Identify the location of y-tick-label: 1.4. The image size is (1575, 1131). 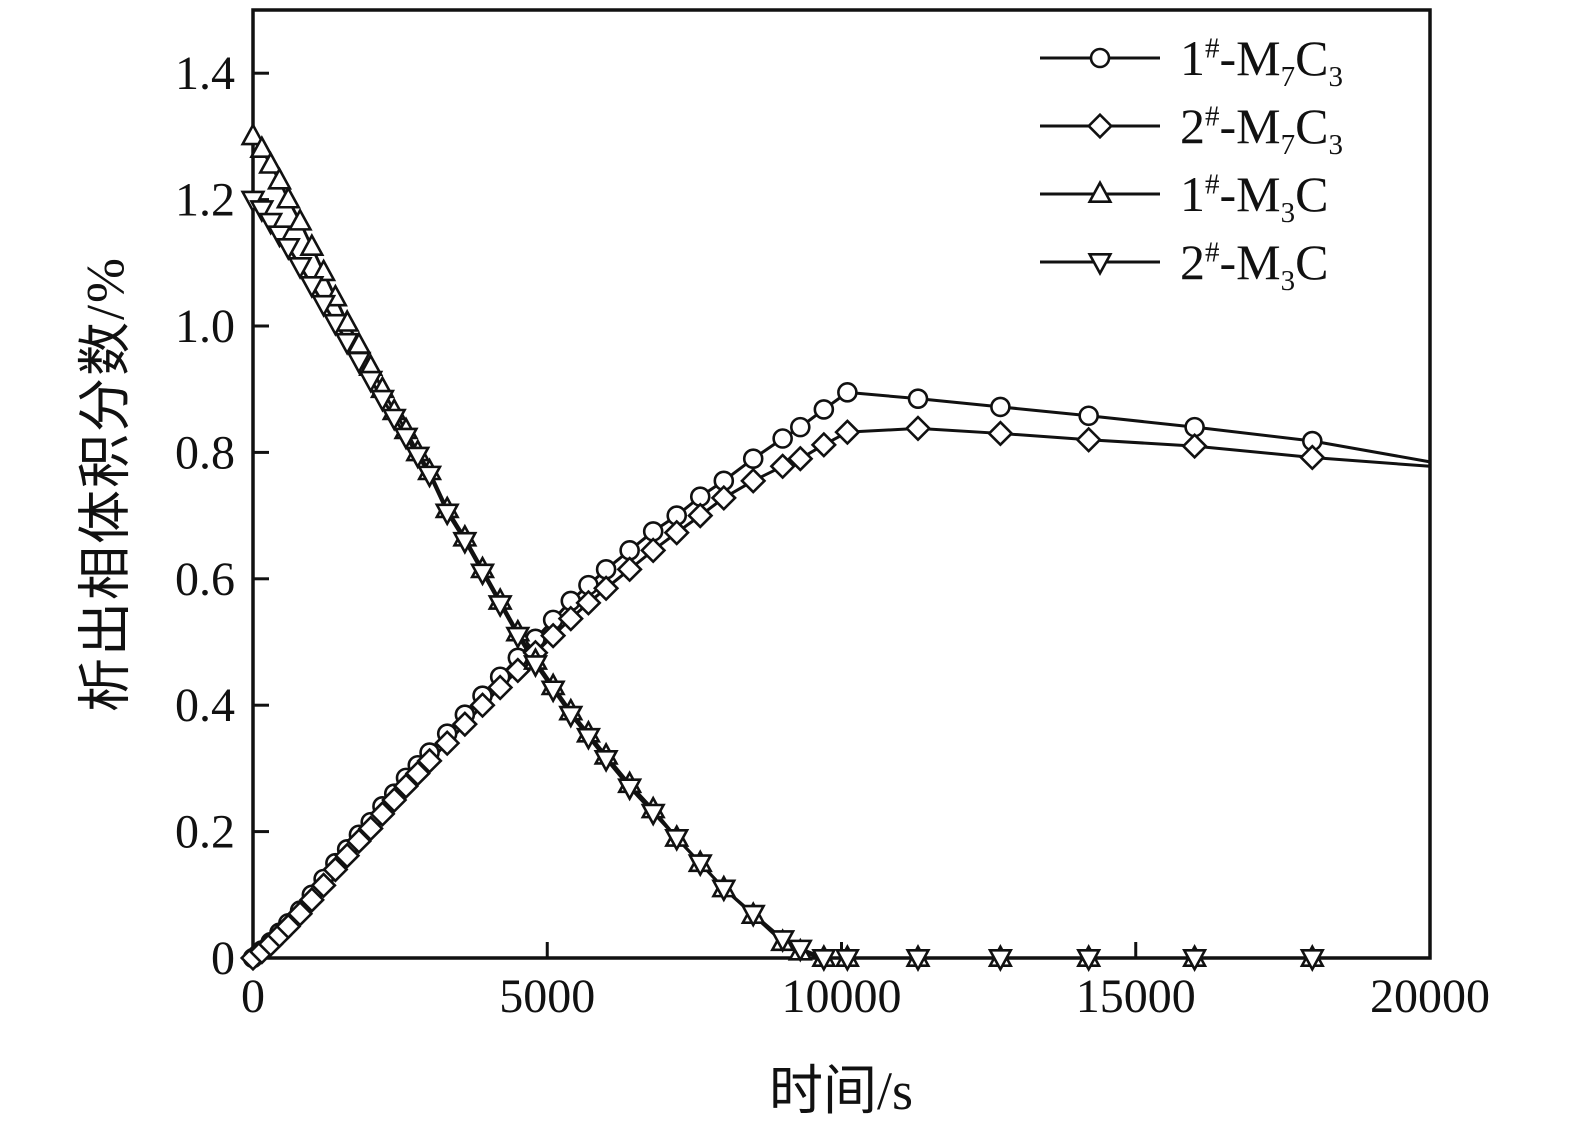
(205, 73).